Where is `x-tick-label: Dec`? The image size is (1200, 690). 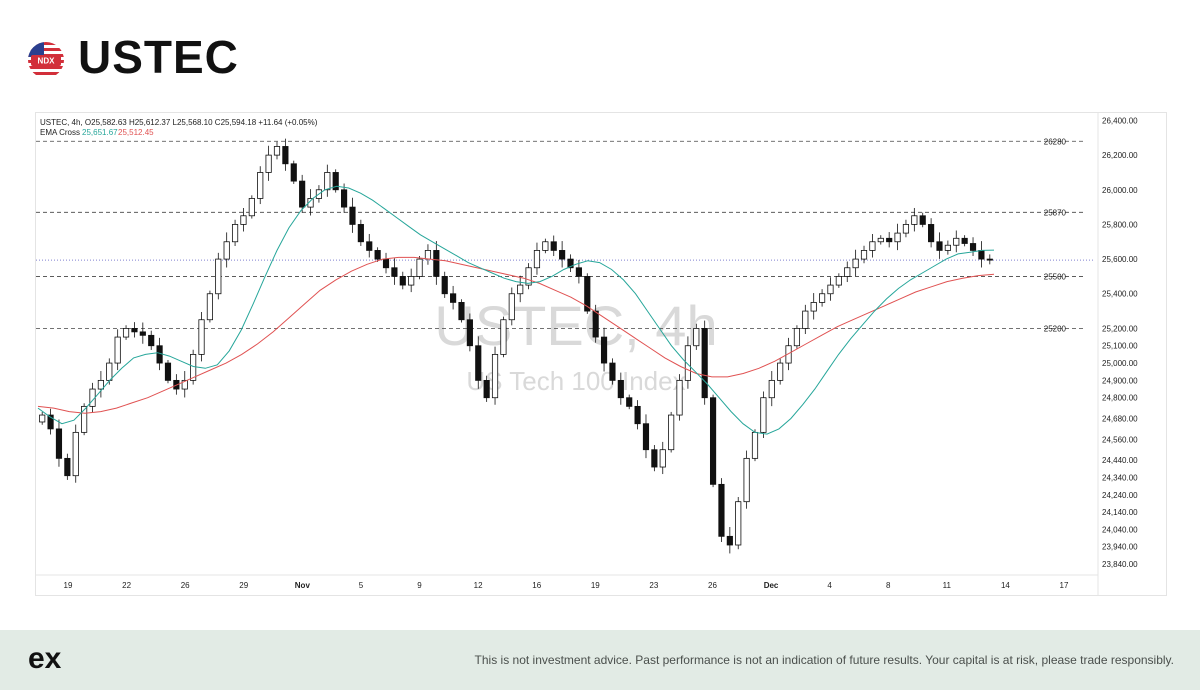 x-tick-label: Dec is located at coordinates (771, 585).